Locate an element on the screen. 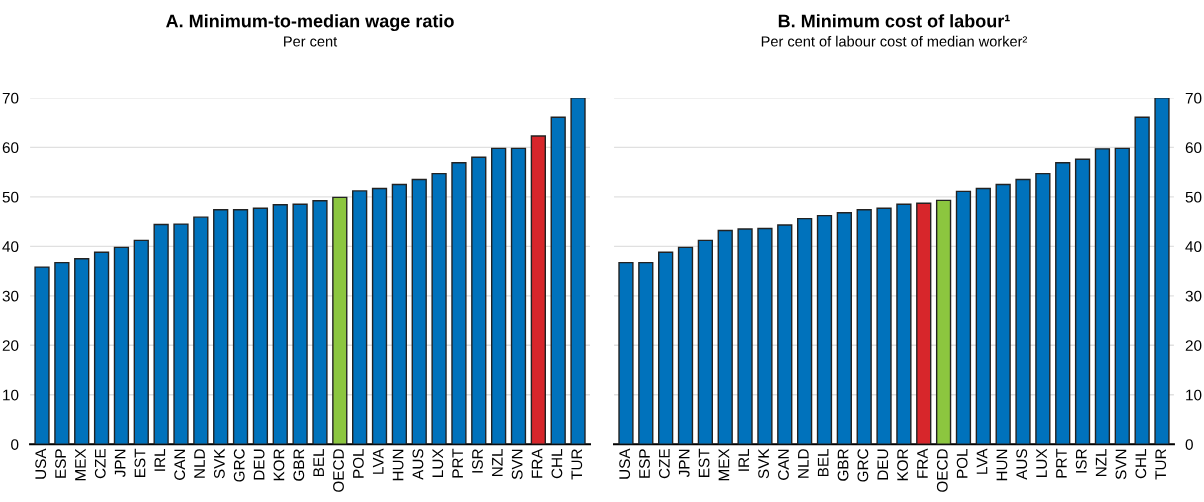 This screenshot has width=1204, height=502. x-tick-label: KOR is located at coordinates (902, 465).